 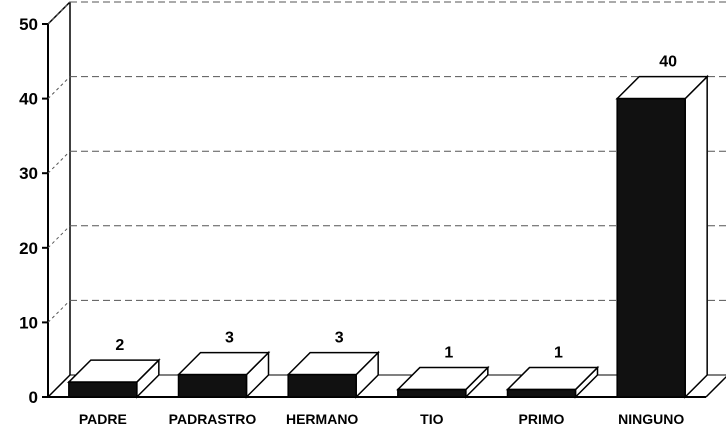 I want to click on floor-right-edge, so click(x=715, y=386).